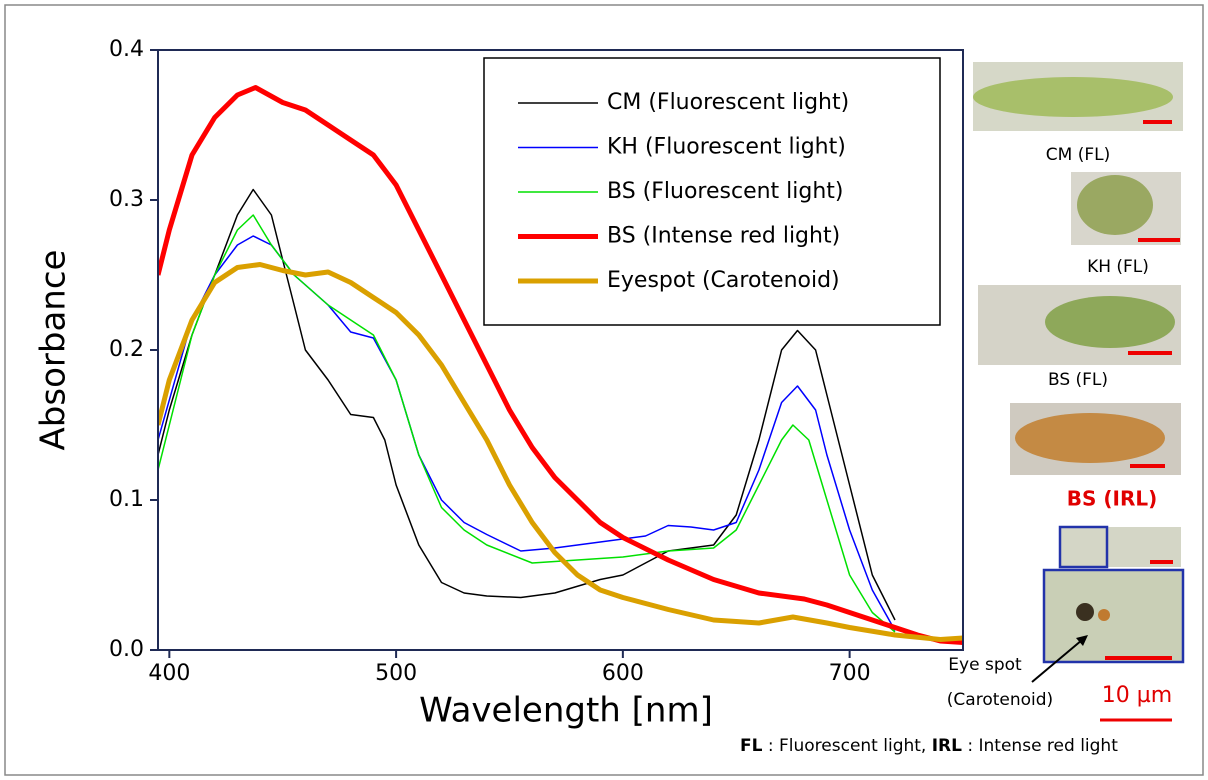  What do you see at coordinates (1083, 547) in the screenshot?
I see `zoom-box` at bounding box center [1083, 547].